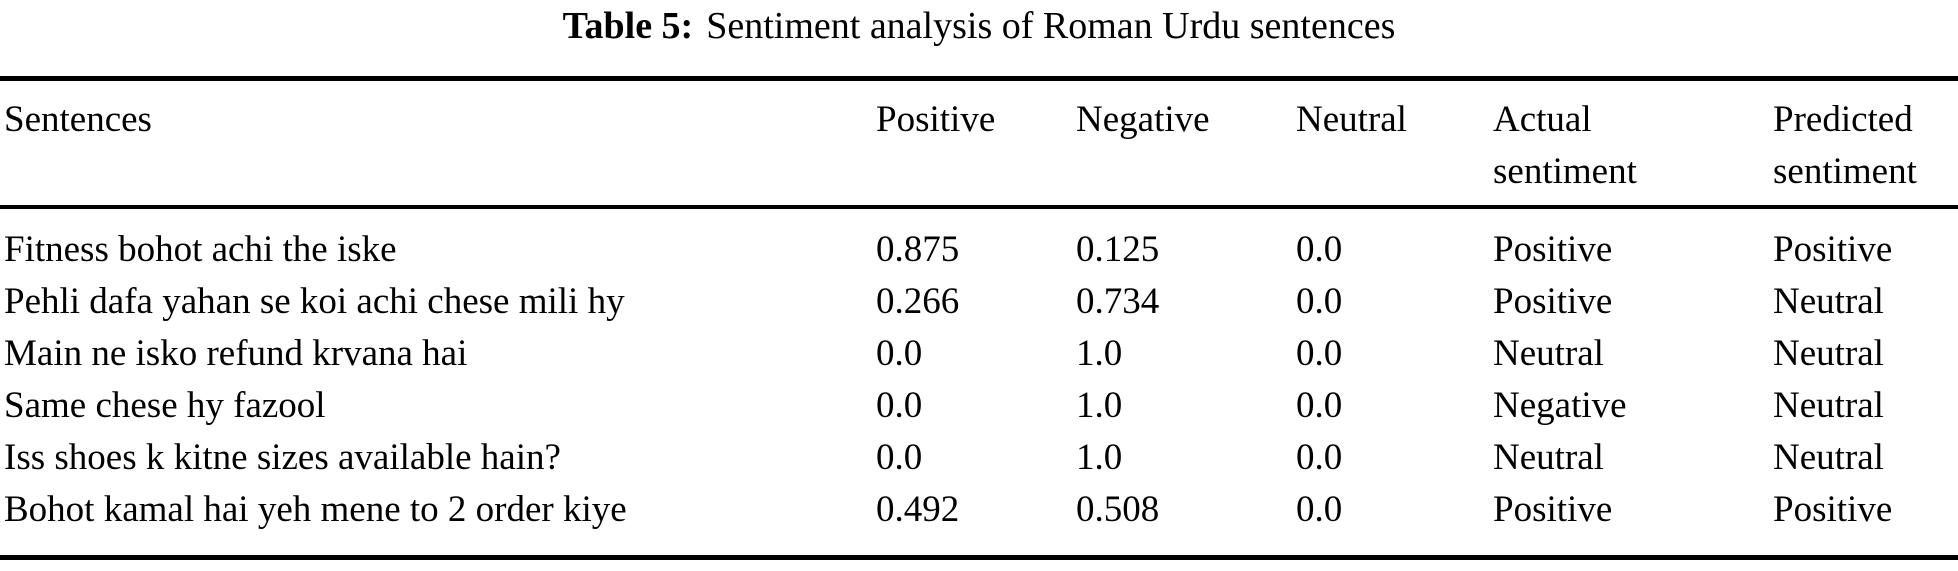 The height and width of the screenshot is (571, 1958). Describe the element at coordinates (1186, 143) in the screenshot. I see `column-header-negative: Negative` at that location.